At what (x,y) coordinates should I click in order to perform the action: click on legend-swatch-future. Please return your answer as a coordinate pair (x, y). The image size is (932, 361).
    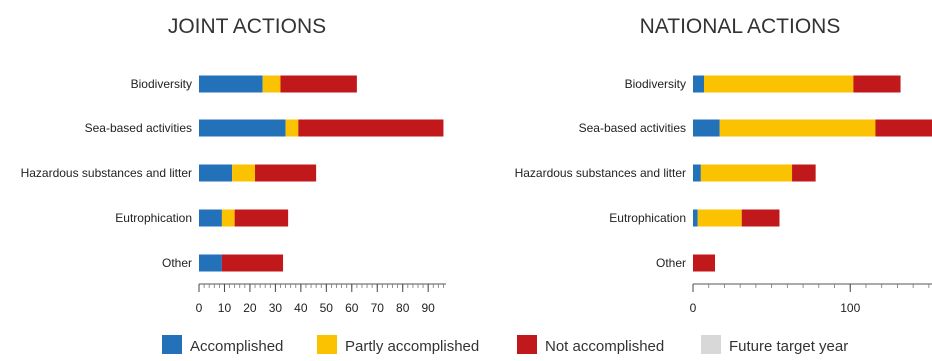
    Looking at the image, I should click on (711, 344).